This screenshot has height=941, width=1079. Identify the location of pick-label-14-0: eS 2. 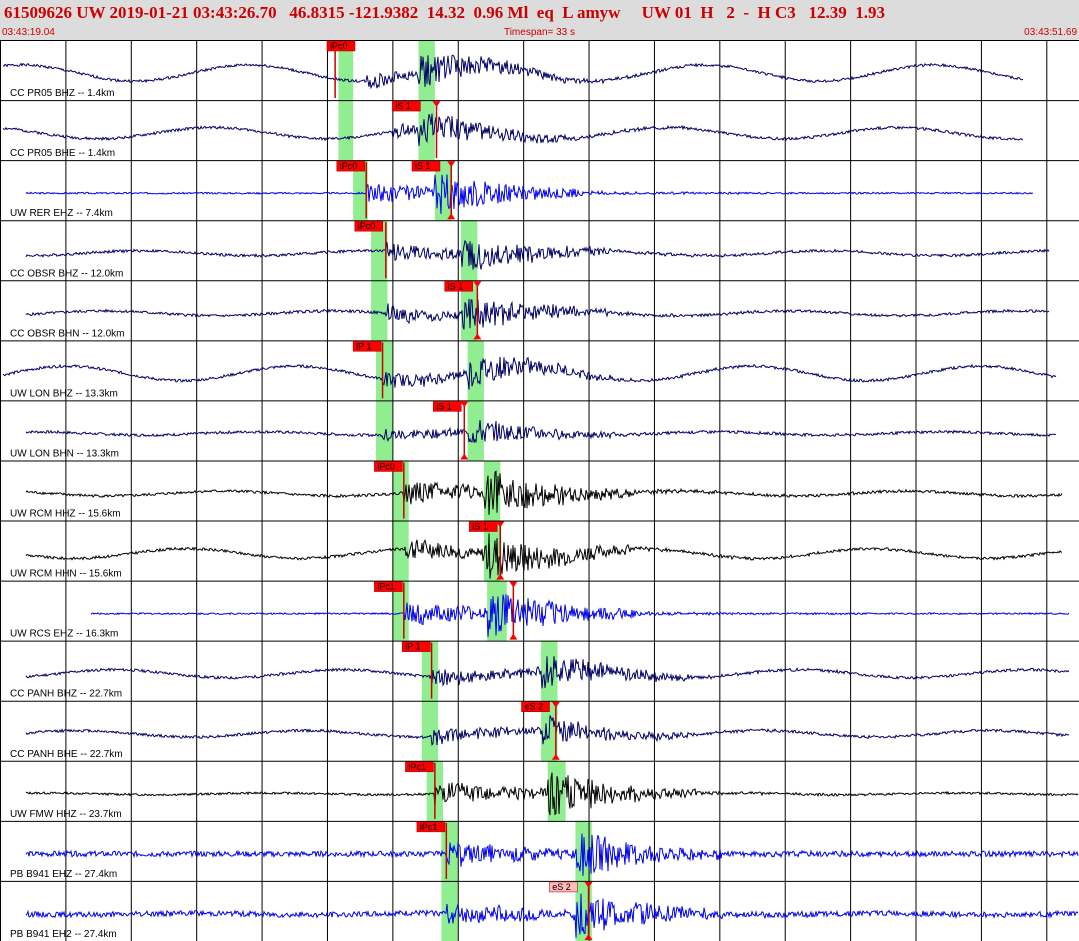
(561, 887).